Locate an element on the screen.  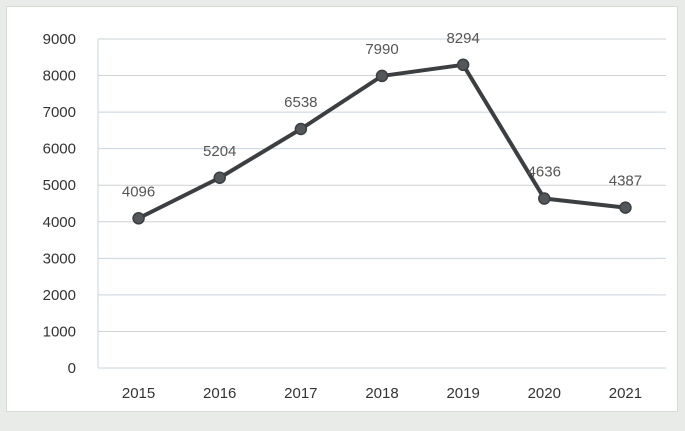
data-point-2019 is located at coordinates (463, 65).